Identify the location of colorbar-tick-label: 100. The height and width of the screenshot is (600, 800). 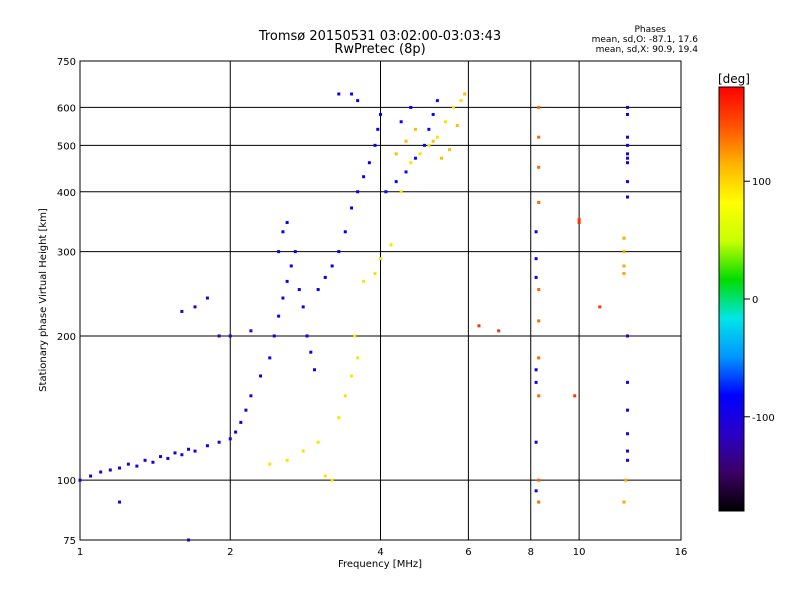
(761, 182).